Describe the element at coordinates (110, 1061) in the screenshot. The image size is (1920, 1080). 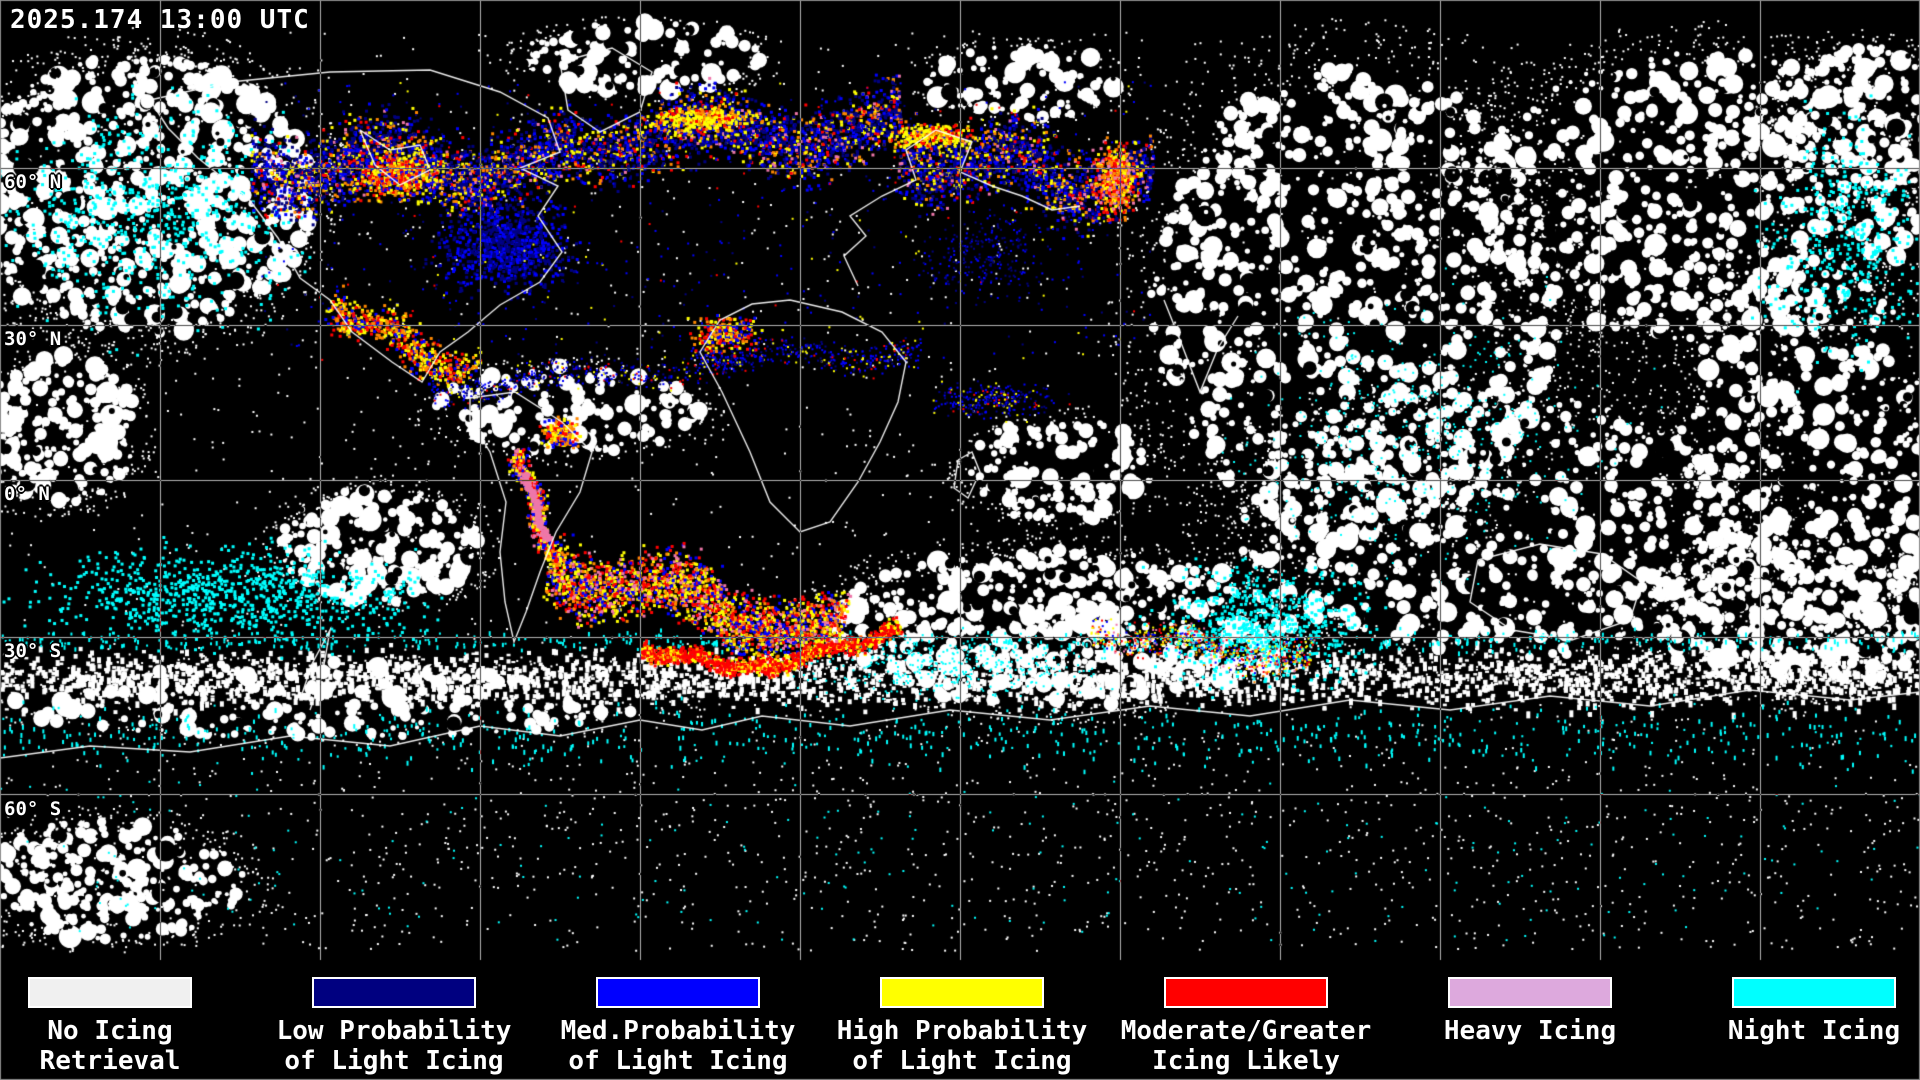
I see `legend-label-line2: Retrieval` at that location.